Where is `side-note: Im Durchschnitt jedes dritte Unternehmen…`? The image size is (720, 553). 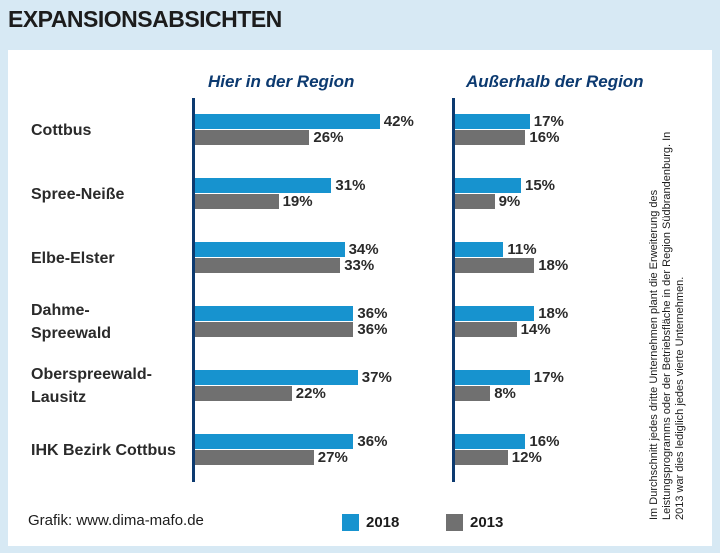 side-note: Im Durchschnitt jedes dritte Unternehmen… is located at coordinates (667, 325).